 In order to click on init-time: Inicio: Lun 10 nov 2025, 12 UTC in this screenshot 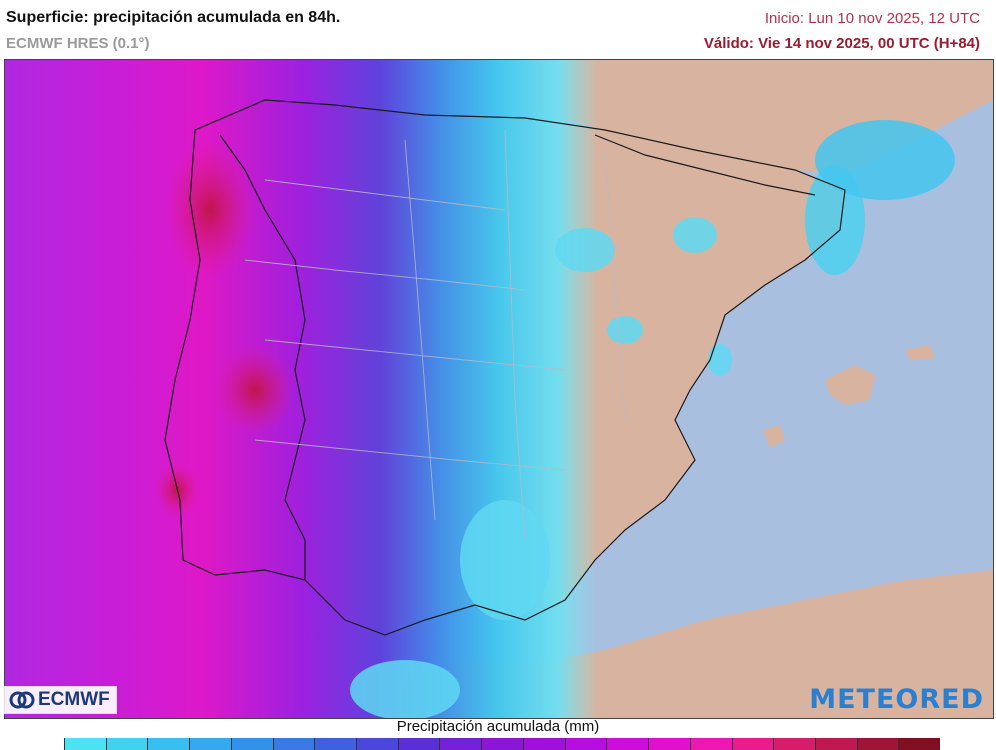, I will do `click(872, 18)`.